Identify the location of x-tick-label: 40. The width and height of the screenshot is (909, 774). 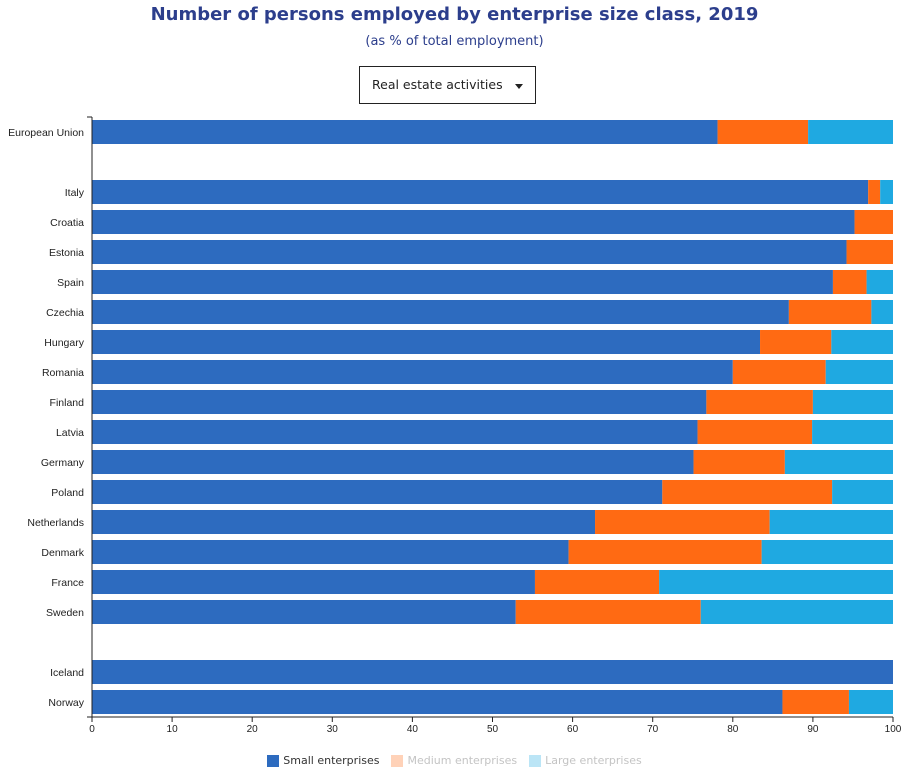
(413, 729).